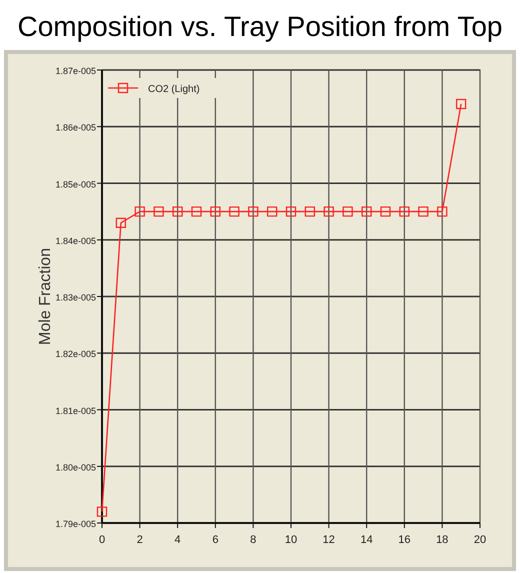 The image size is (520, 573). Describe the element at coordinates (75, 524) in the screenshot. I see `y-tick-label: 1.79e-005` at that location.